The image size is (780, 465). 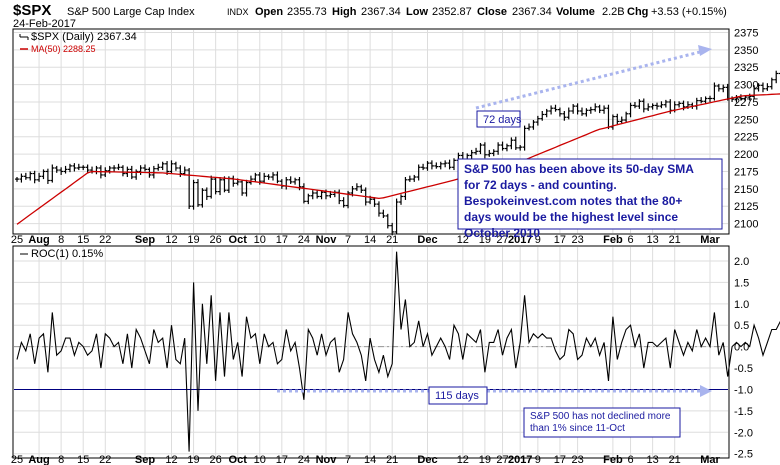 What do you see at coordinates (193, 240) in the screenshot?
I see `price-x-tick-label: 19` at bounding box center [193, 240].